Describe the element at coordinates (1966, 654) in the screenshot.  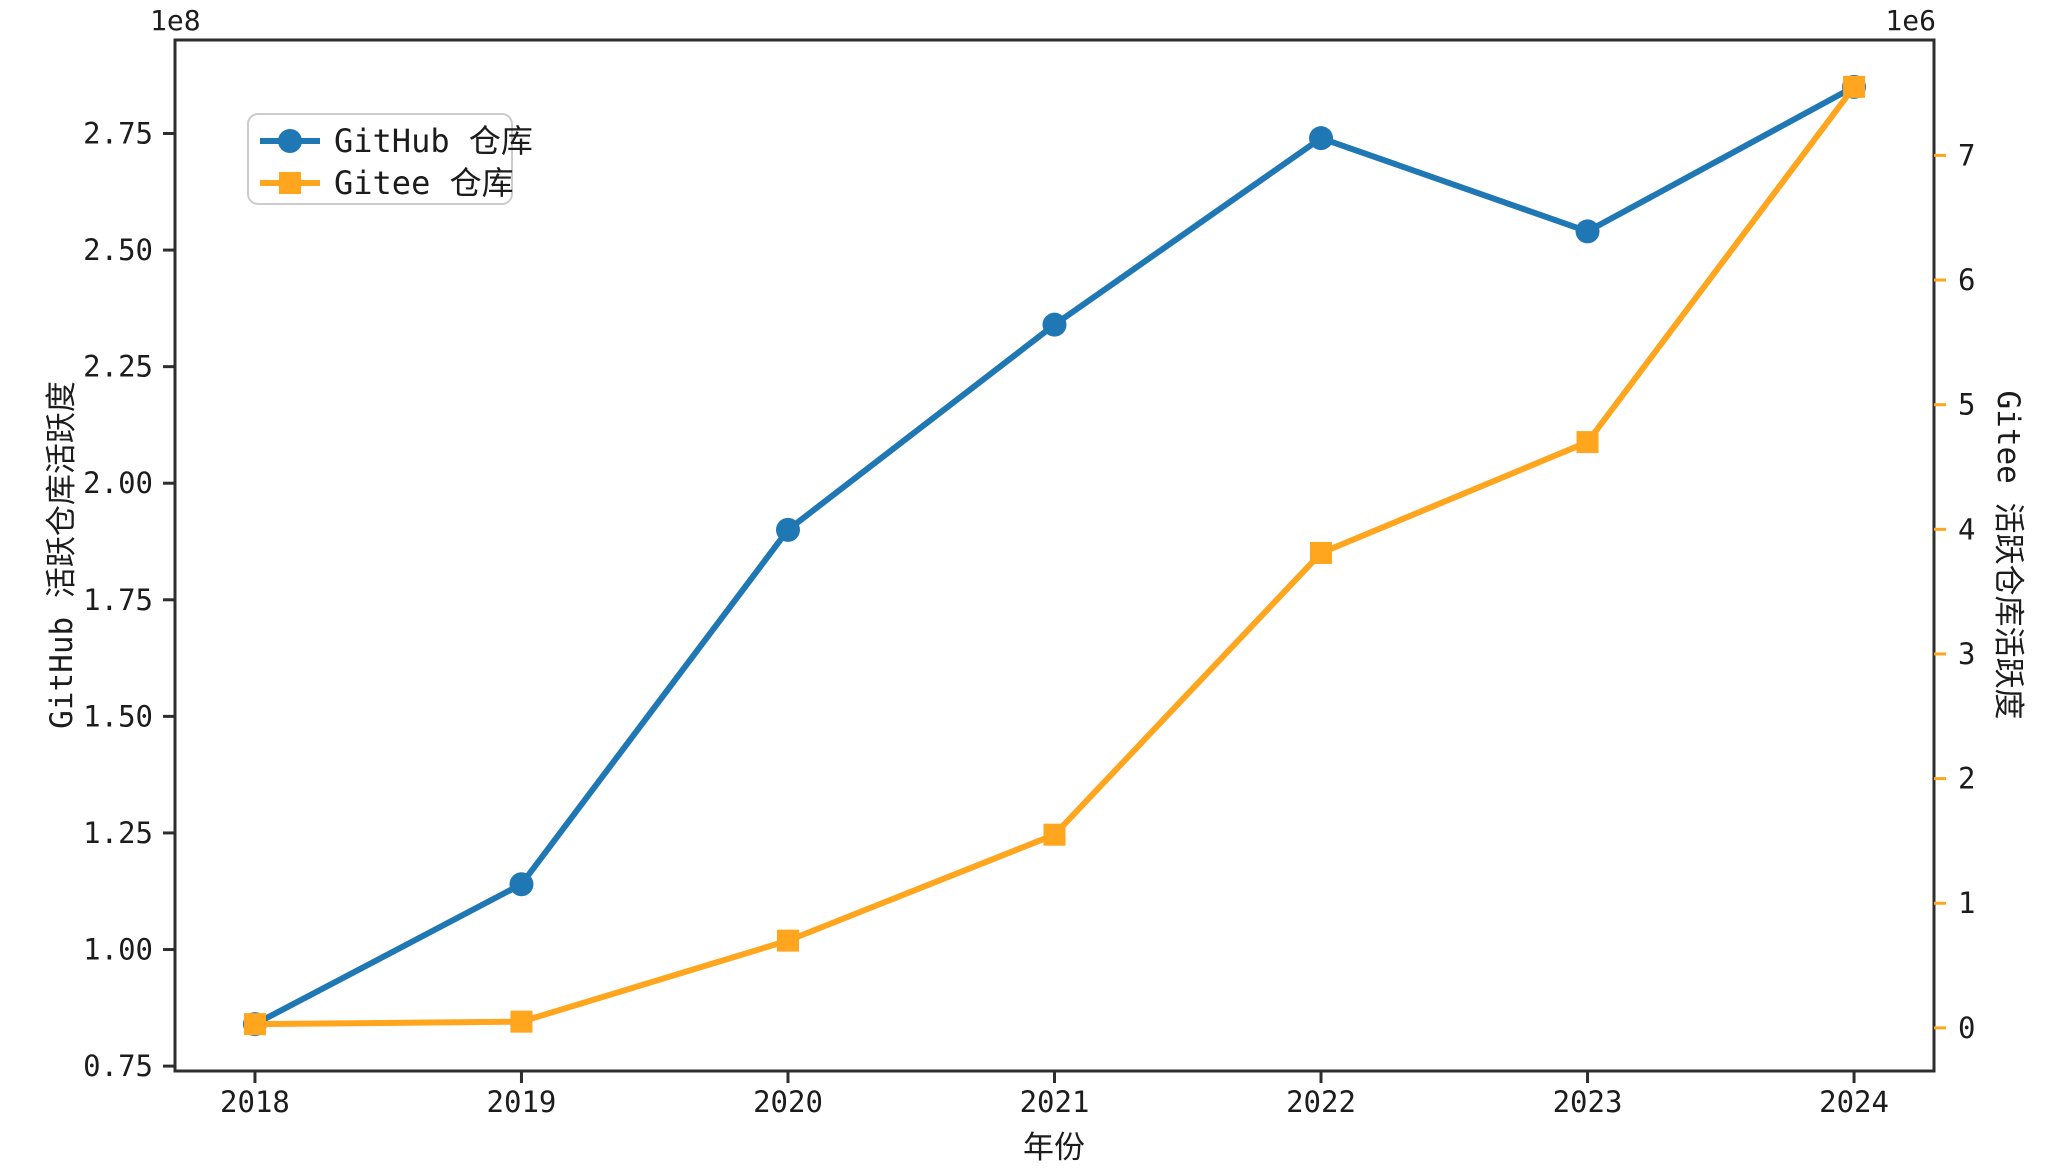
I see `right-tick-label: 3` at that location.